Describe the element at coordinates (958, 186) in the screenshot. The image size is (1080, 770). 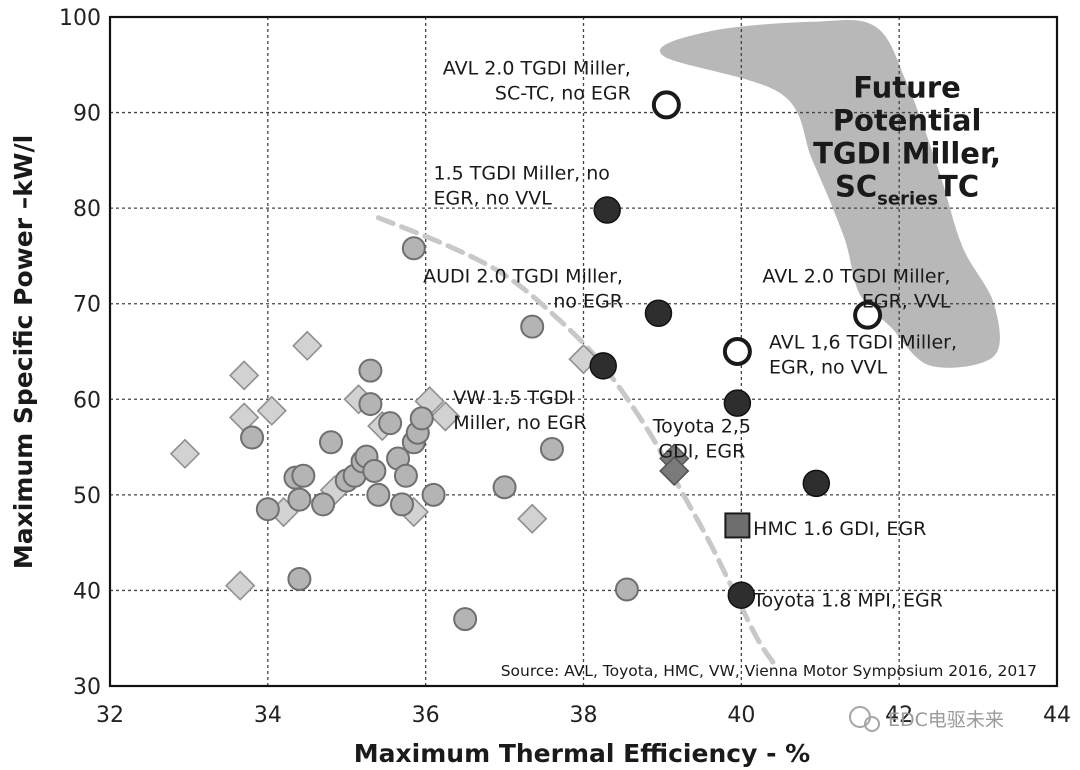
I see `future-label-part: TC` at that location.